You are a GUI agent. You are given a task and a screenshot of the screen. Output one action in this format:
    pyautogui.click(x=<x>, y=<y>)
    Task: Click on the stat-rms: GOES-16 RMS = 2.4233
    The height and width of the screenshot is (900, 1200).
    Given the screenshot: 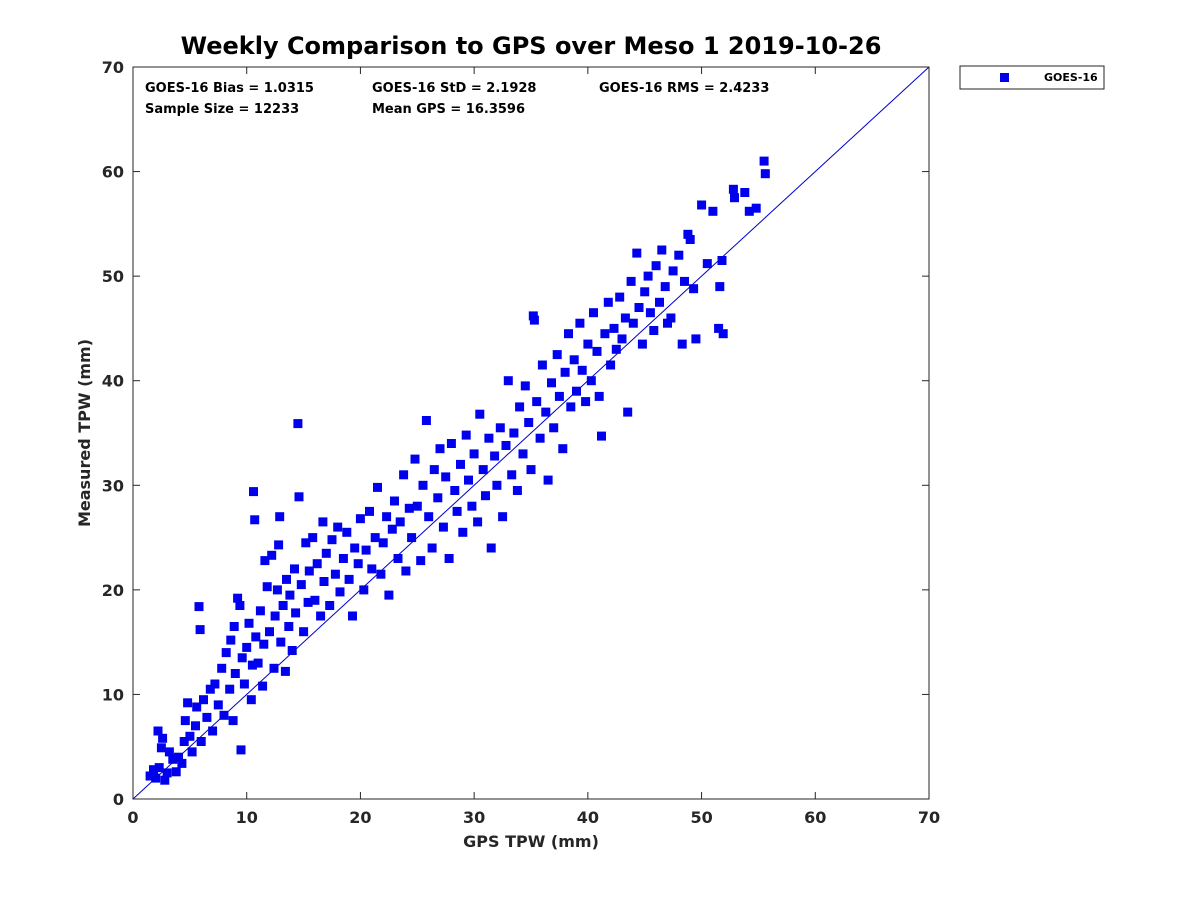 What is the action you would take?
    pyautogui.click(x=684, y=88)
    